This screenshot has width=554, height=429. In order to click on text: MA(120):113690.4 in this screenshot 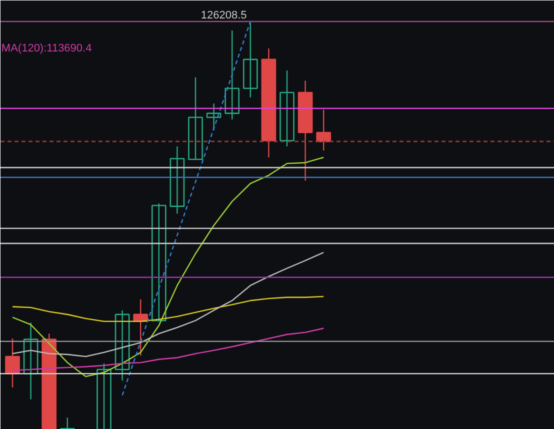, I will do `click(46, 48)`.